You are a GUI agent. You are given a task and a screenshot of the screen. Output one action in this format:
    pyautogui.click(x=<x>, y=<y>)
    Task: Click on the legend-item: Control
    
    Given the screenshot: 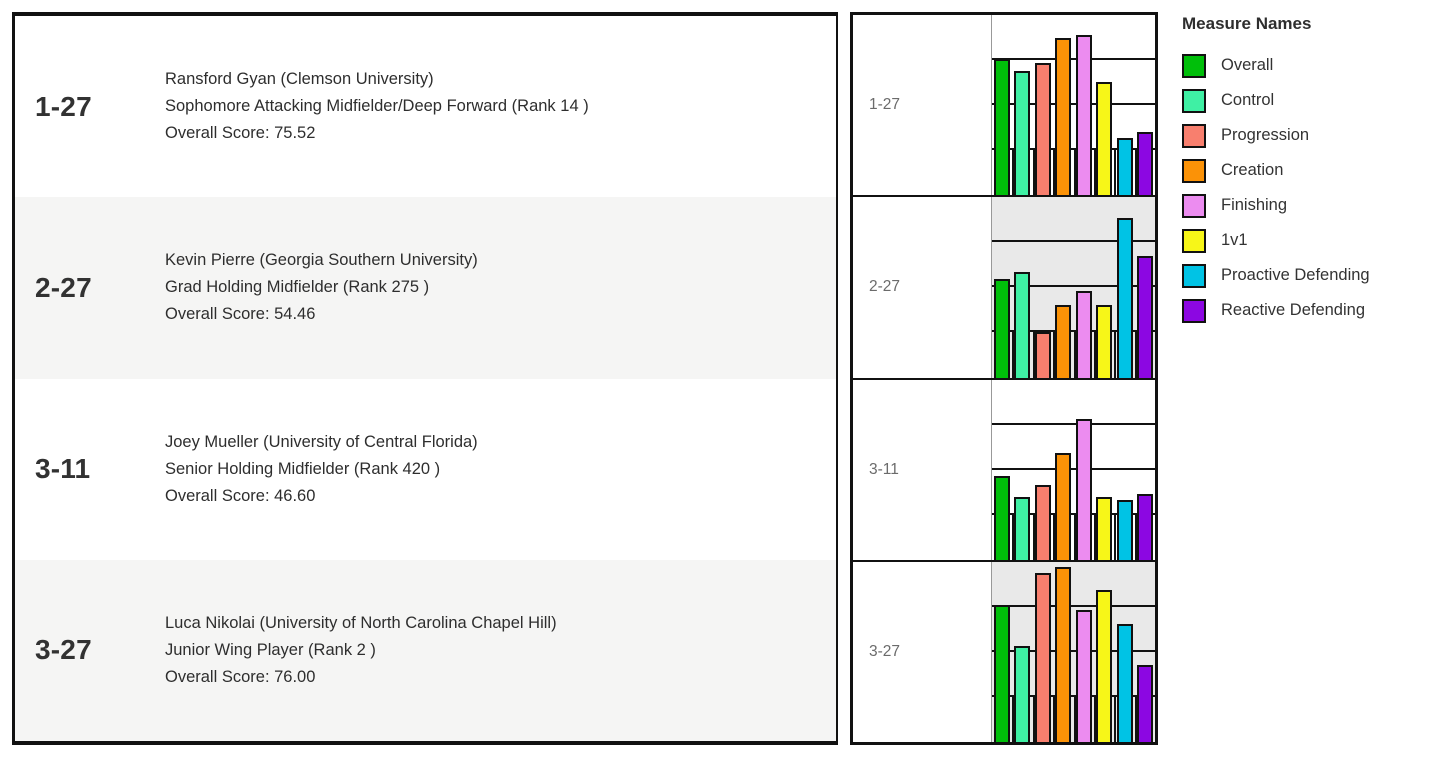 What is the action you would take?
    pyautogui.click(x=1317, y=100)
    